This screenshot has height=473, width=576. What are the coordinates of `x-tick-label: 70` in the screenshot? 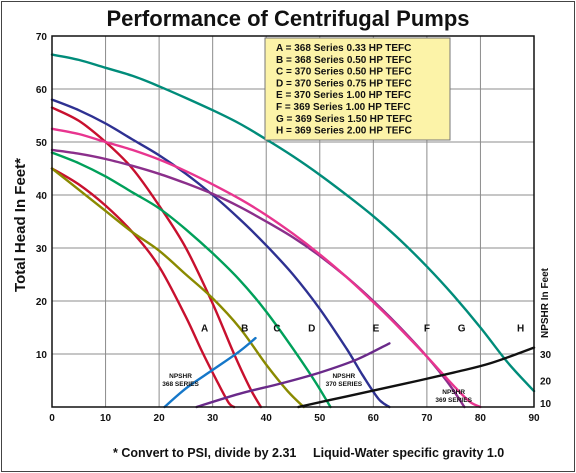 It's located at (427, 418).